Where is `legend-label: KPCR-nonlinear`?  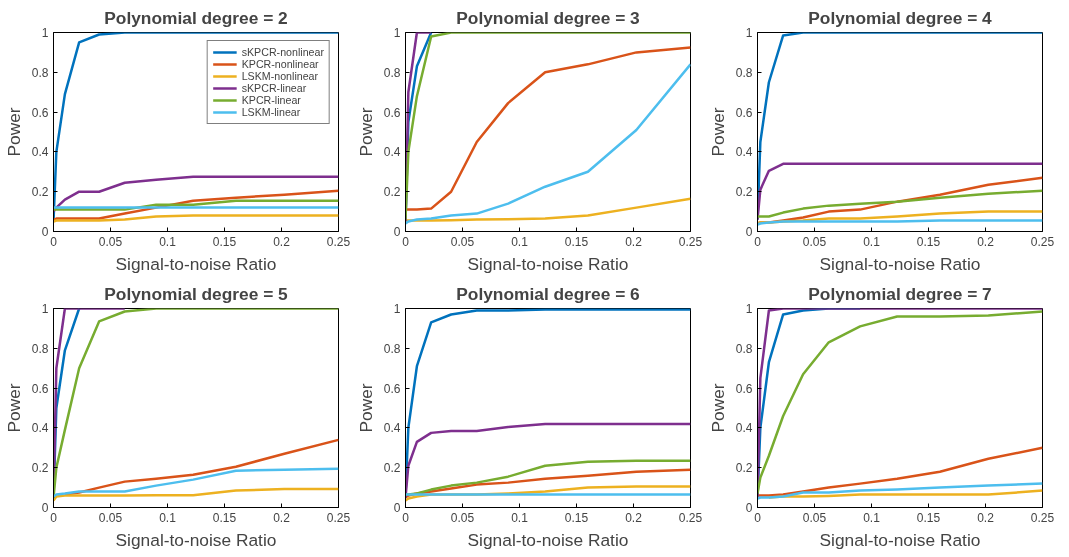 legend-label: KPCR-nonlinear is located at coordinates (280, 64).